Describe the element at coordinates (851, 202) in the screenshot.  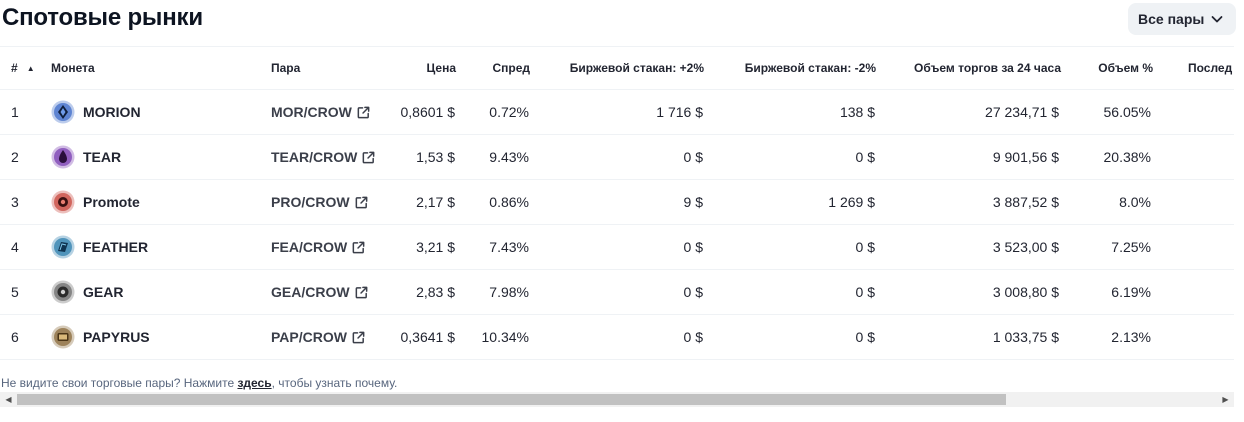
I see `depth-minus-cell: 1 269 $` at that location.